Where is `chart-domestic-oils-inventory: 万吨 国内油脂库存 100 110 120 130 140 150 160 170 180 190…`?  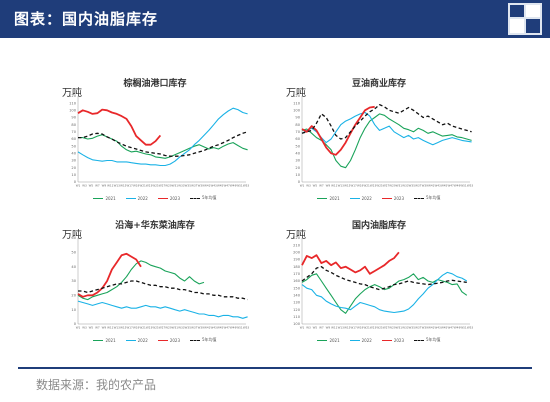
chart-domestic-oils-inventory: 万吨 国内油脂库存 100 110 120 130 140 150 160 170 180 190… is located at coordinates (379, 283).